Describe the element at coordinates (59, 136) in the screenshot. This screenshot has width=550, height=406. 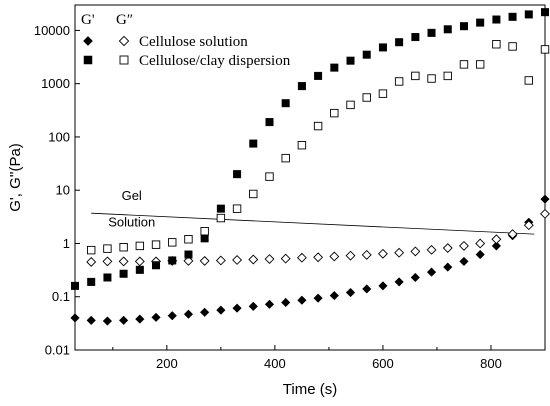
I see `y-tick-label: 100` at that location.